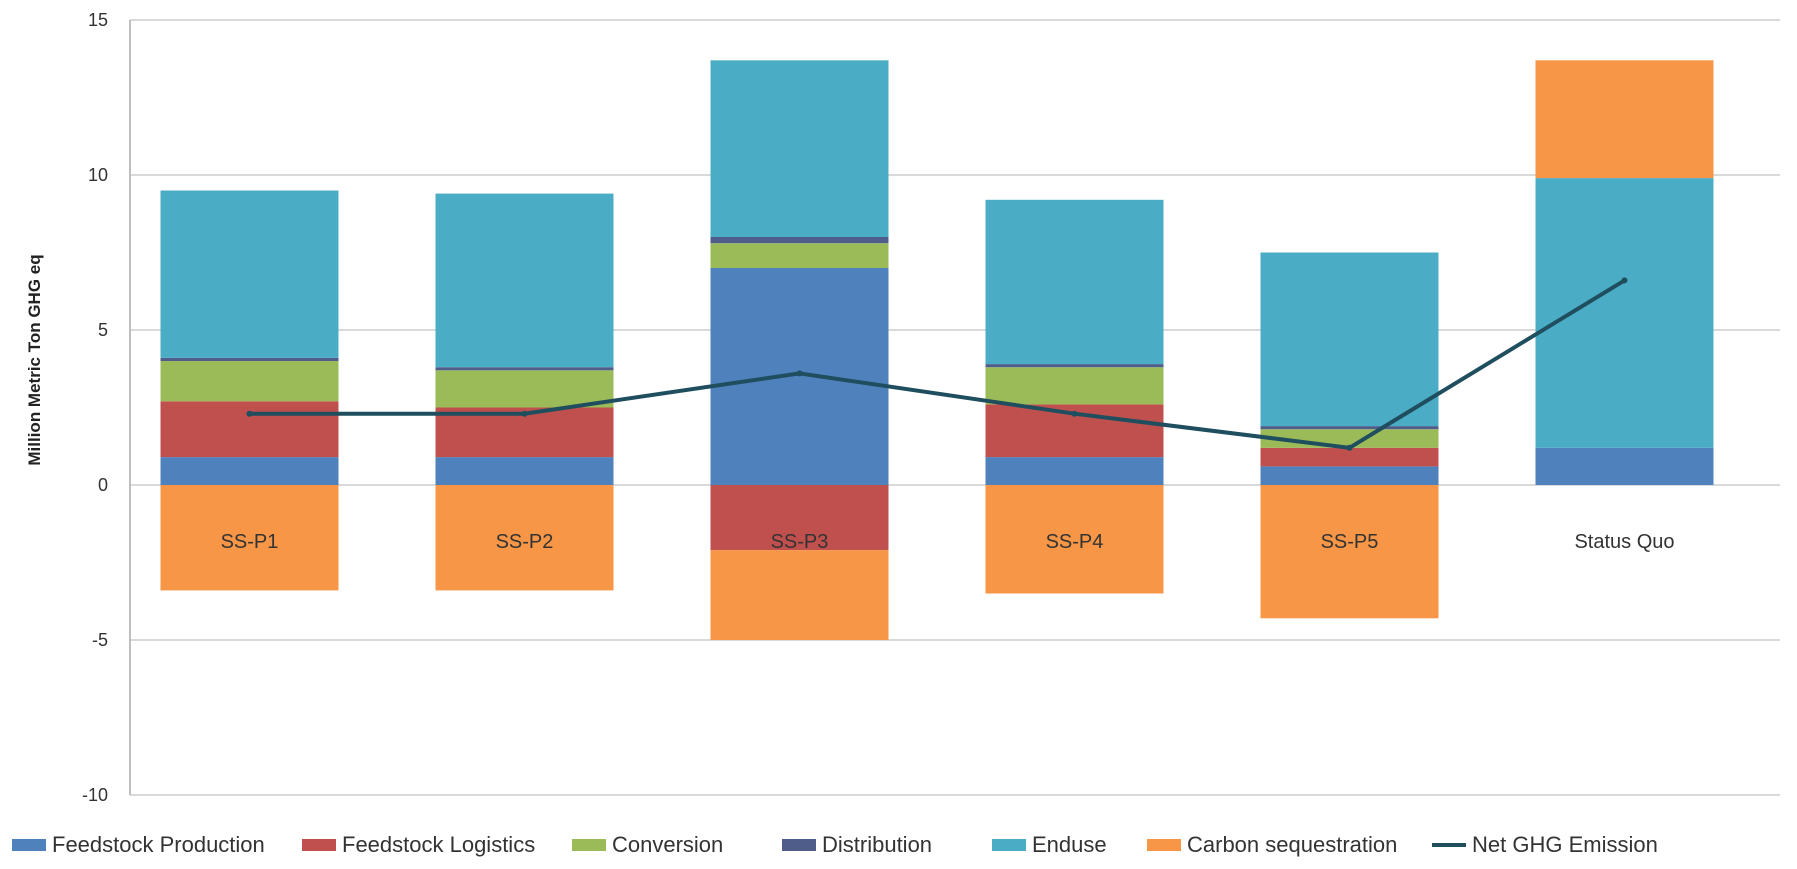  I want to click on y-axis-title: Million Metric Ton GHG eq, so click(34, 359).